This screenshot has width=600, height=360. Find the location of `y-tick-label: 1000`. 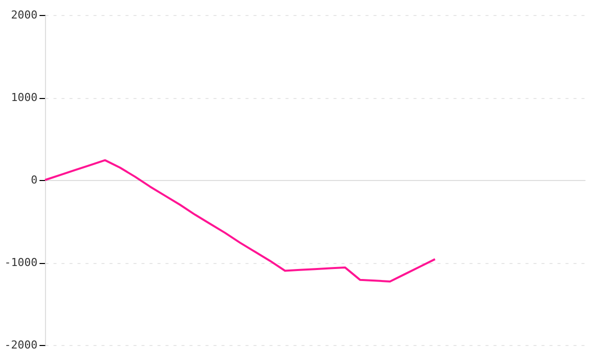

y-tick-label: 1000 is located at coordinates (24, 97).